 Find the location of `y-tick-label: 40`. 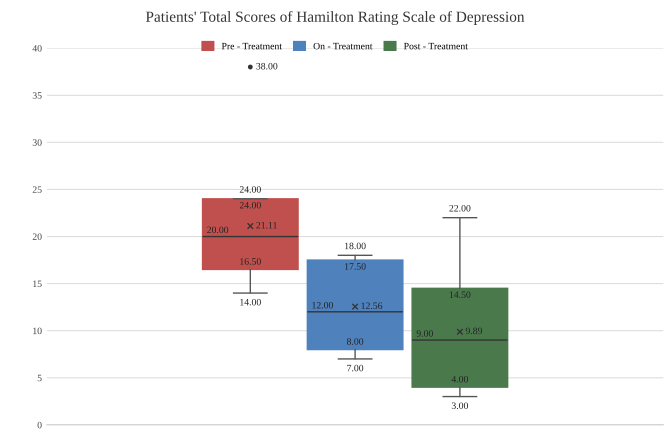

y-tick-label: 40 is located at coordinates (37, 48).